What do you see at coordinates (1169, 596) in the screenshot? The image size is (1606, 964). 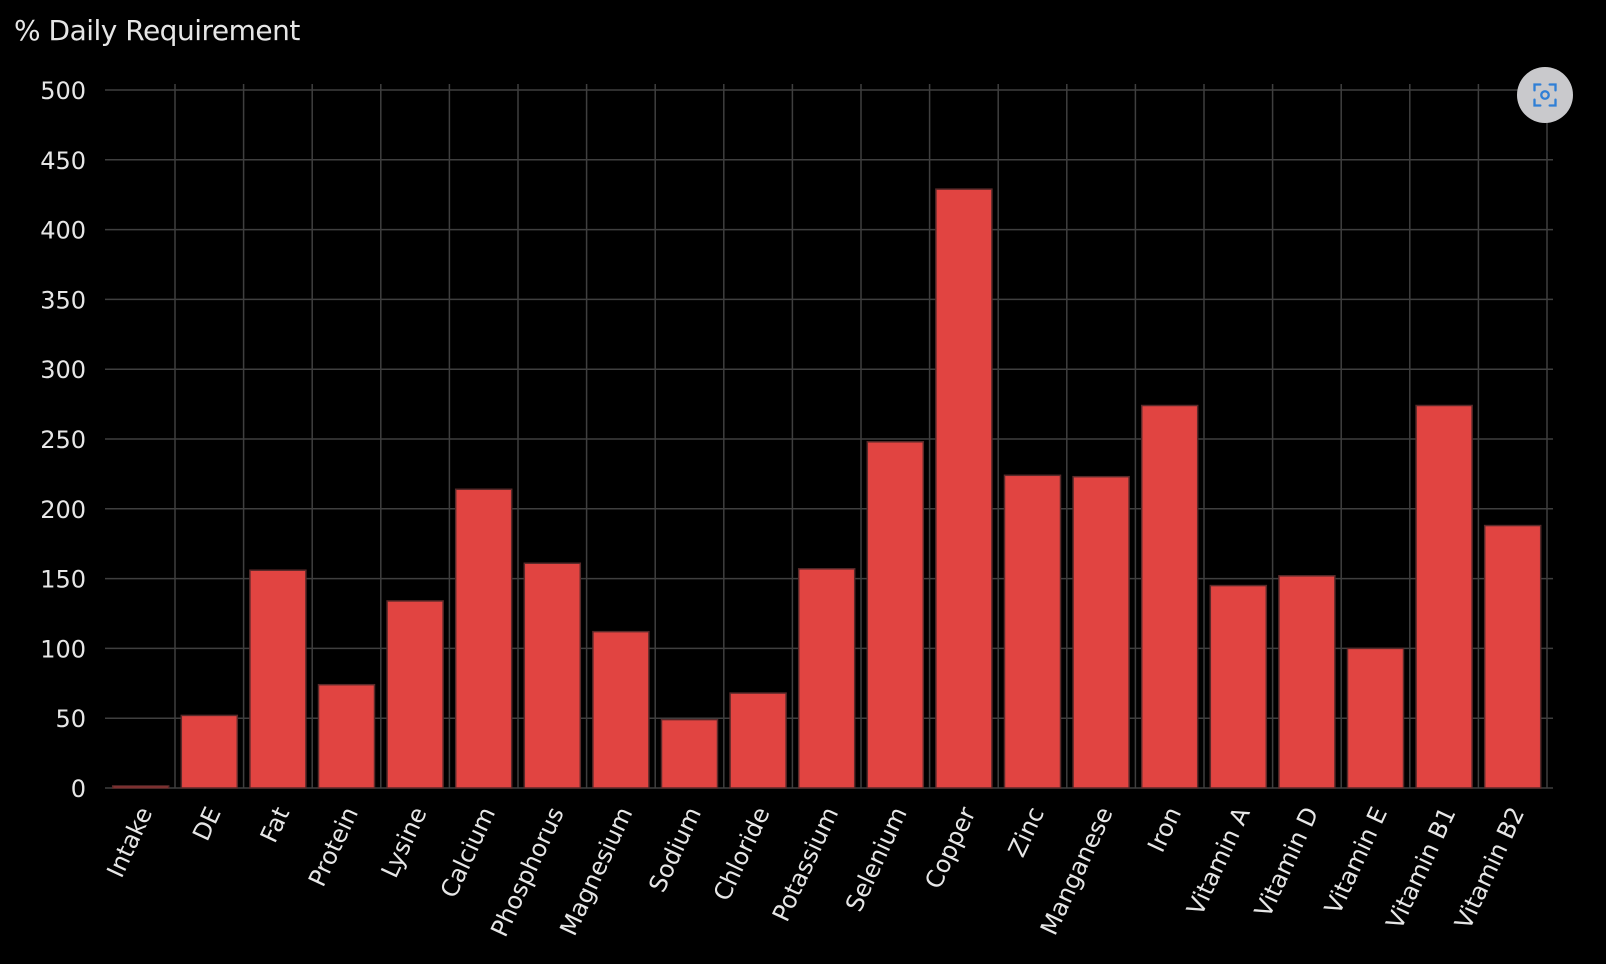 I see `bar-iron` at bounding box center [1169, 596].